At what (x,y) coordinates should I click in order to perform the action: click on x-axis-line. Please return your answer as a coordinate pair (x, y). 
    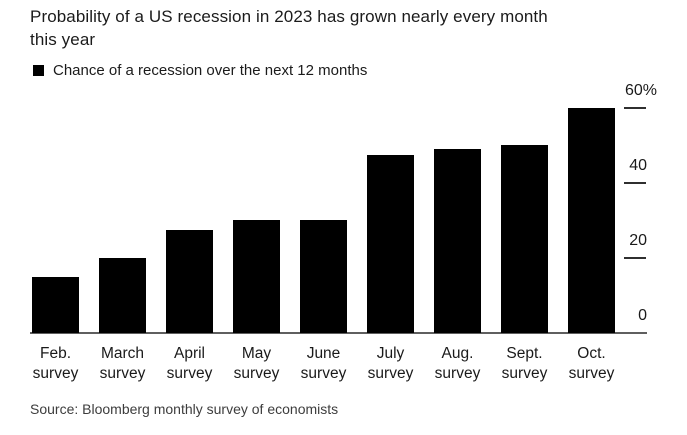
    Looking at the image, I should click on (338, 333).